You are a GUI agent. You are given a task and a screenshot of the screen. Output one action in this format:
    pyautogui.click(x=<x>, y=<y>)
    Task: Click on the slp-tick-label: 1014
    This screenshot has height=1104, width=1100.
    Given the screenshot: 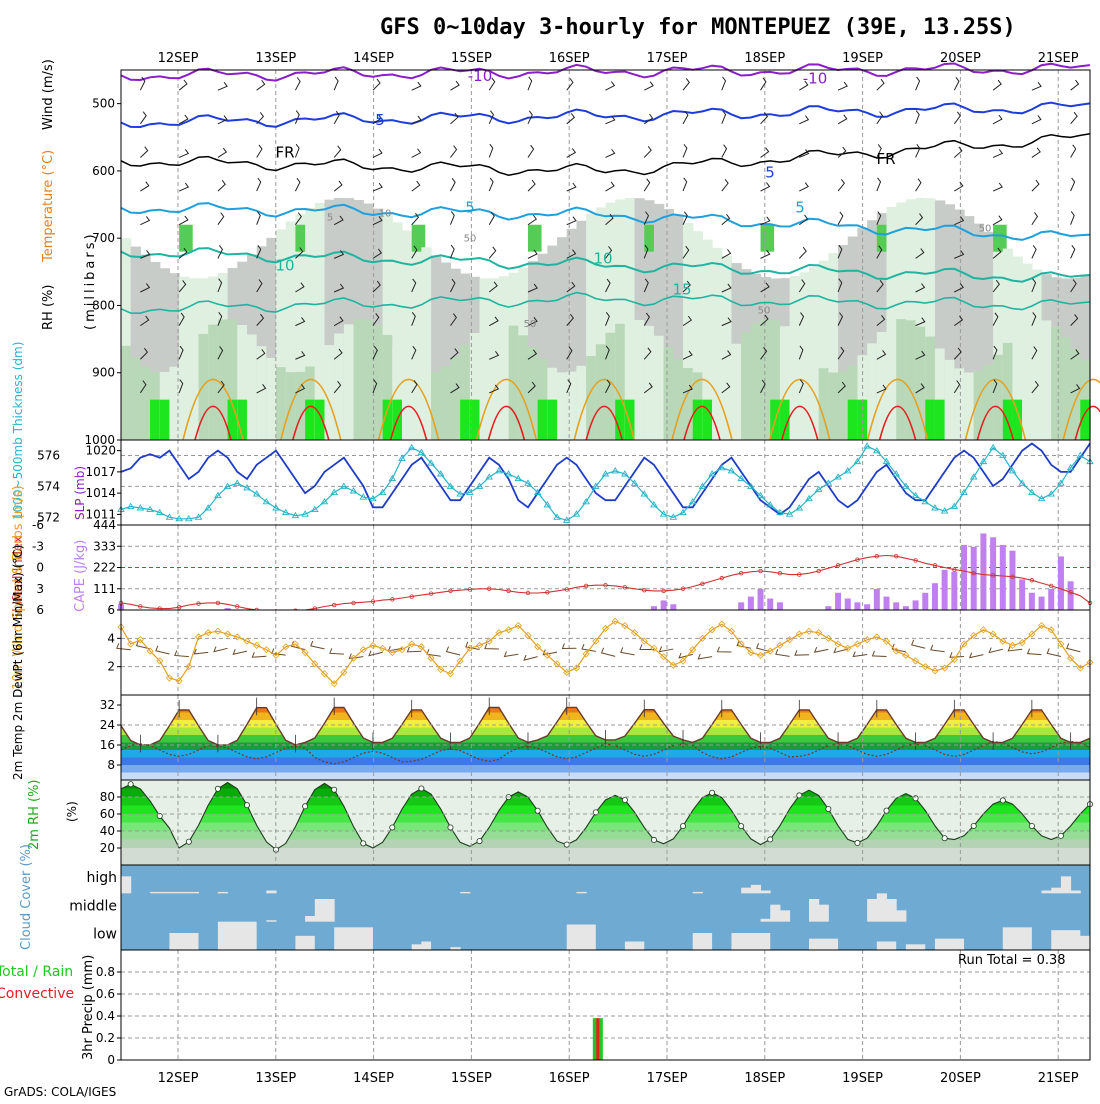 What is the action you would take?
    pyautogui.click(x=100, y=493)
    